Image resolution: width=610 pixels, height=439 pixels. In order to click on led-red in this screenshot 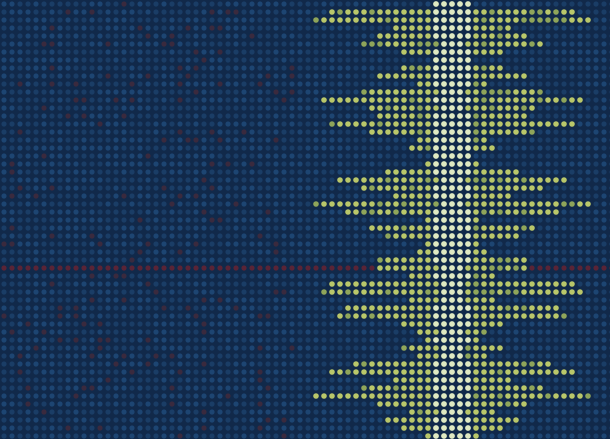, I will do `click(276, 268)`.